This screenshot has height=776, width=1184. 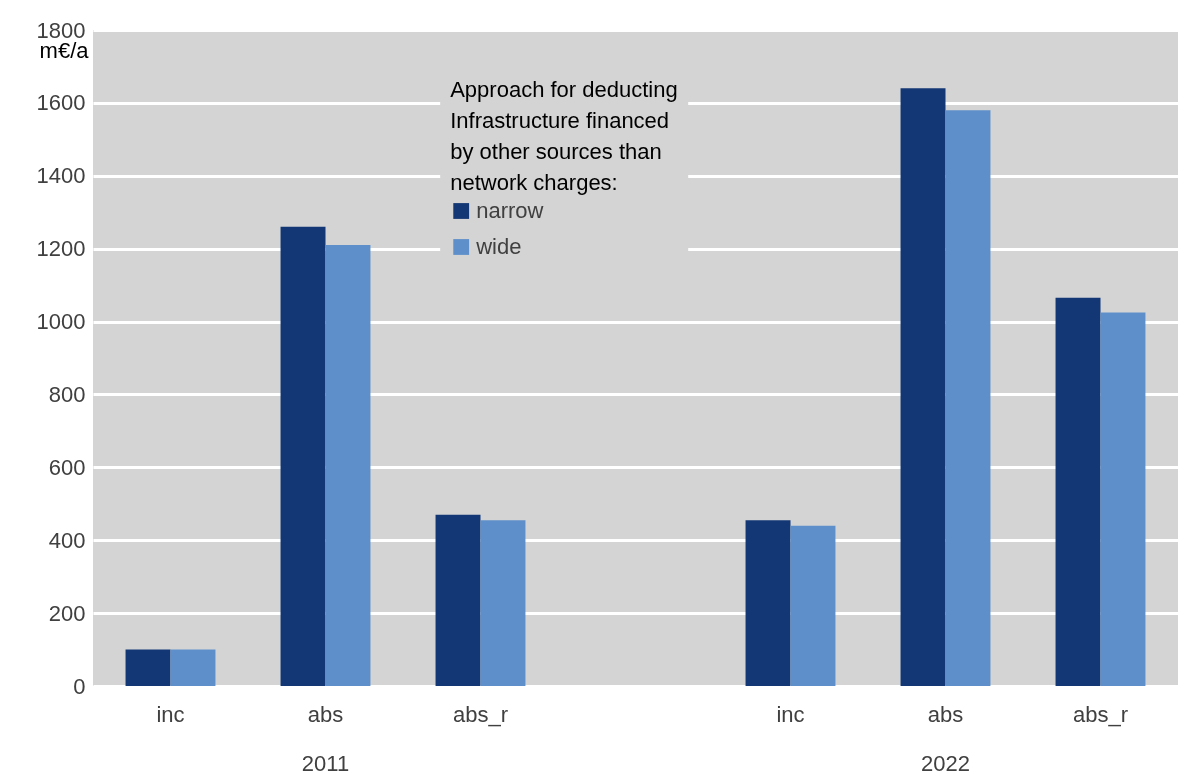 What do you see at coordinates (498, 246) in the screenshot?
I see `legend-label: wide` at bounding box center [498, 246].